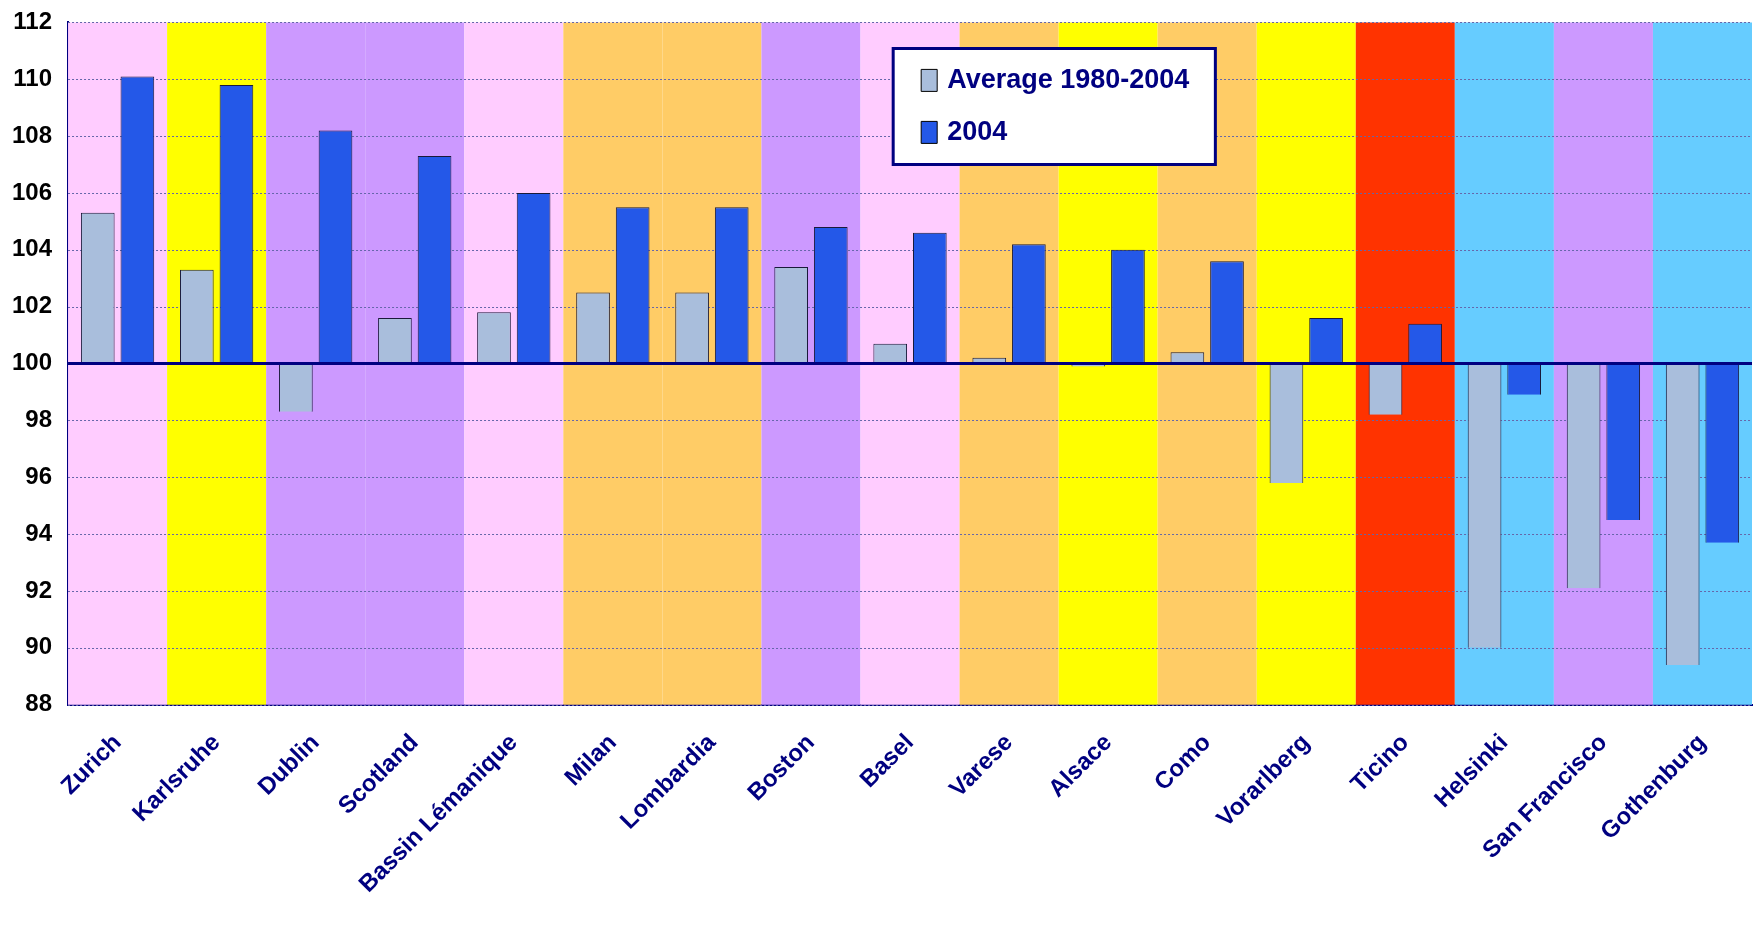 Image resolution: width=1754 pixels, height=927 pixels. What do you see at coordinates (39, 646) in the screenshot?
I see `y-tick-label: 90` at bounding box center [39, 646].